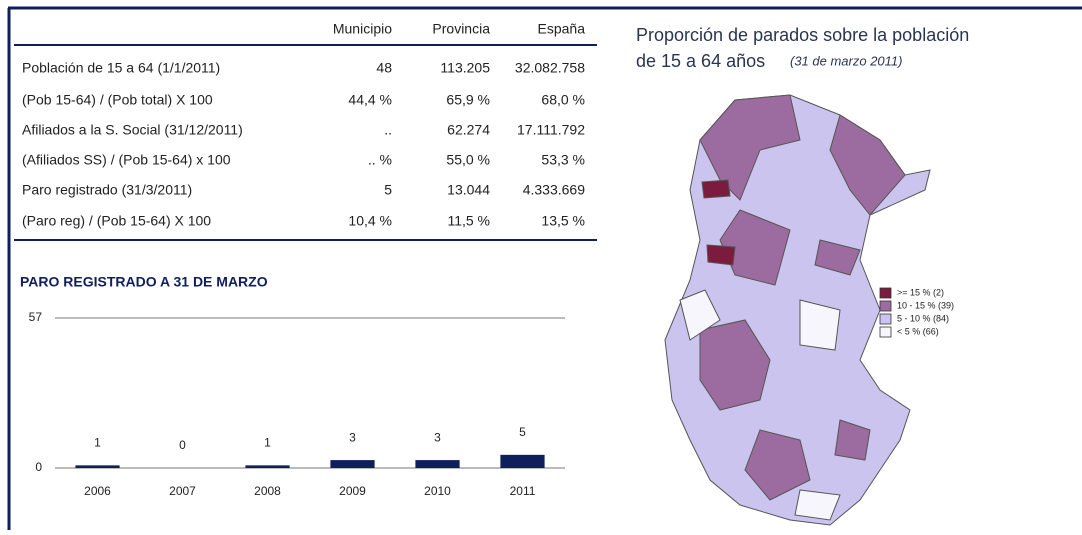  I want to click on cell: 113.205, so click(465, 68).